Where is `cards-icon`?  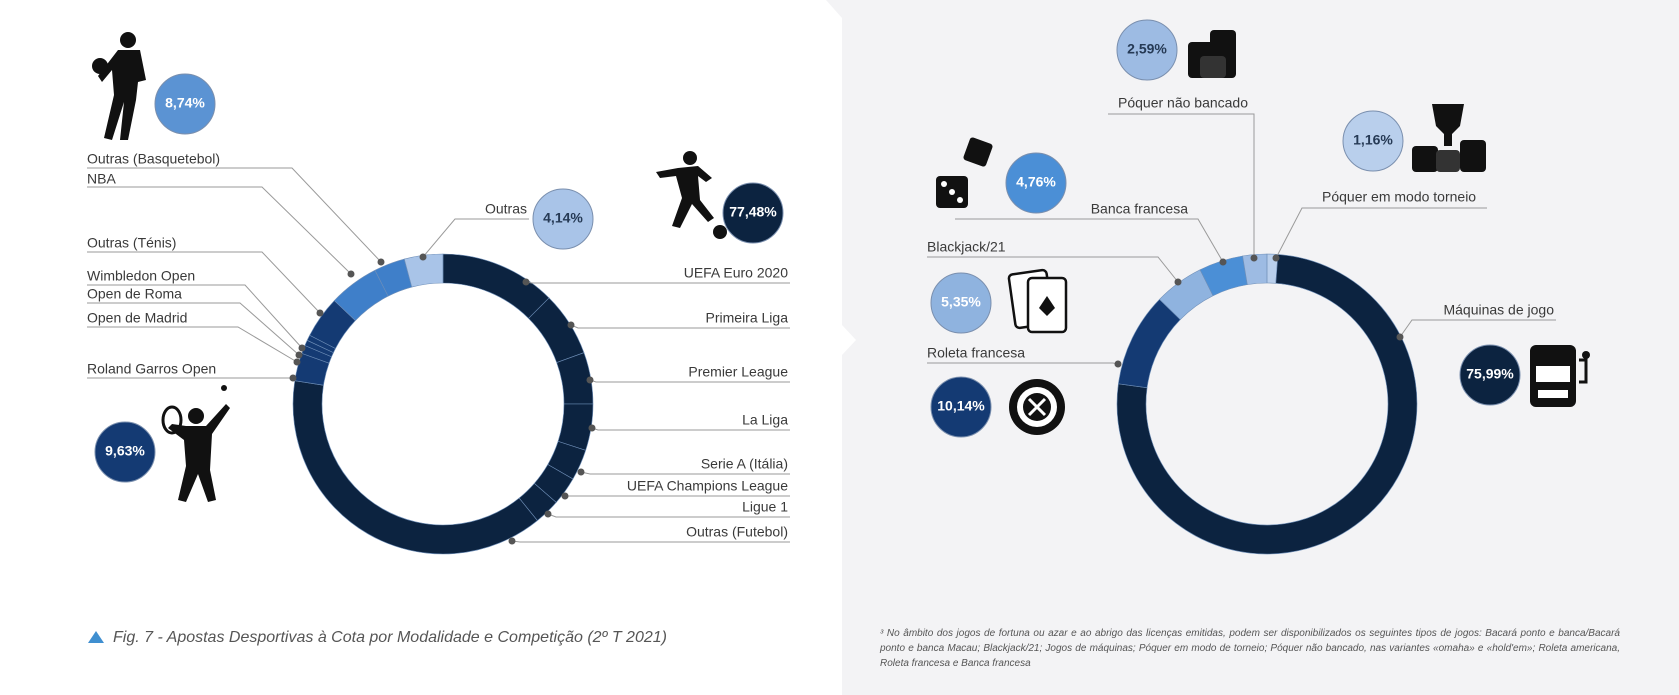
cards-icon is located at coordinates (1037, 301).